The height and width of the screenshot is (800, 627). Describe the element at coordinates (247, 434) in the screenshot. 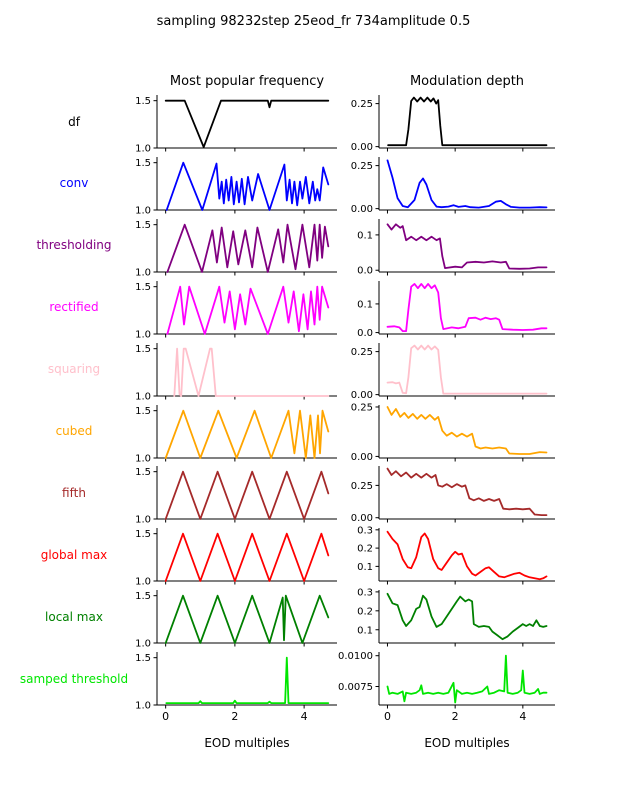

I see `line-cubed-frequency` at that location.